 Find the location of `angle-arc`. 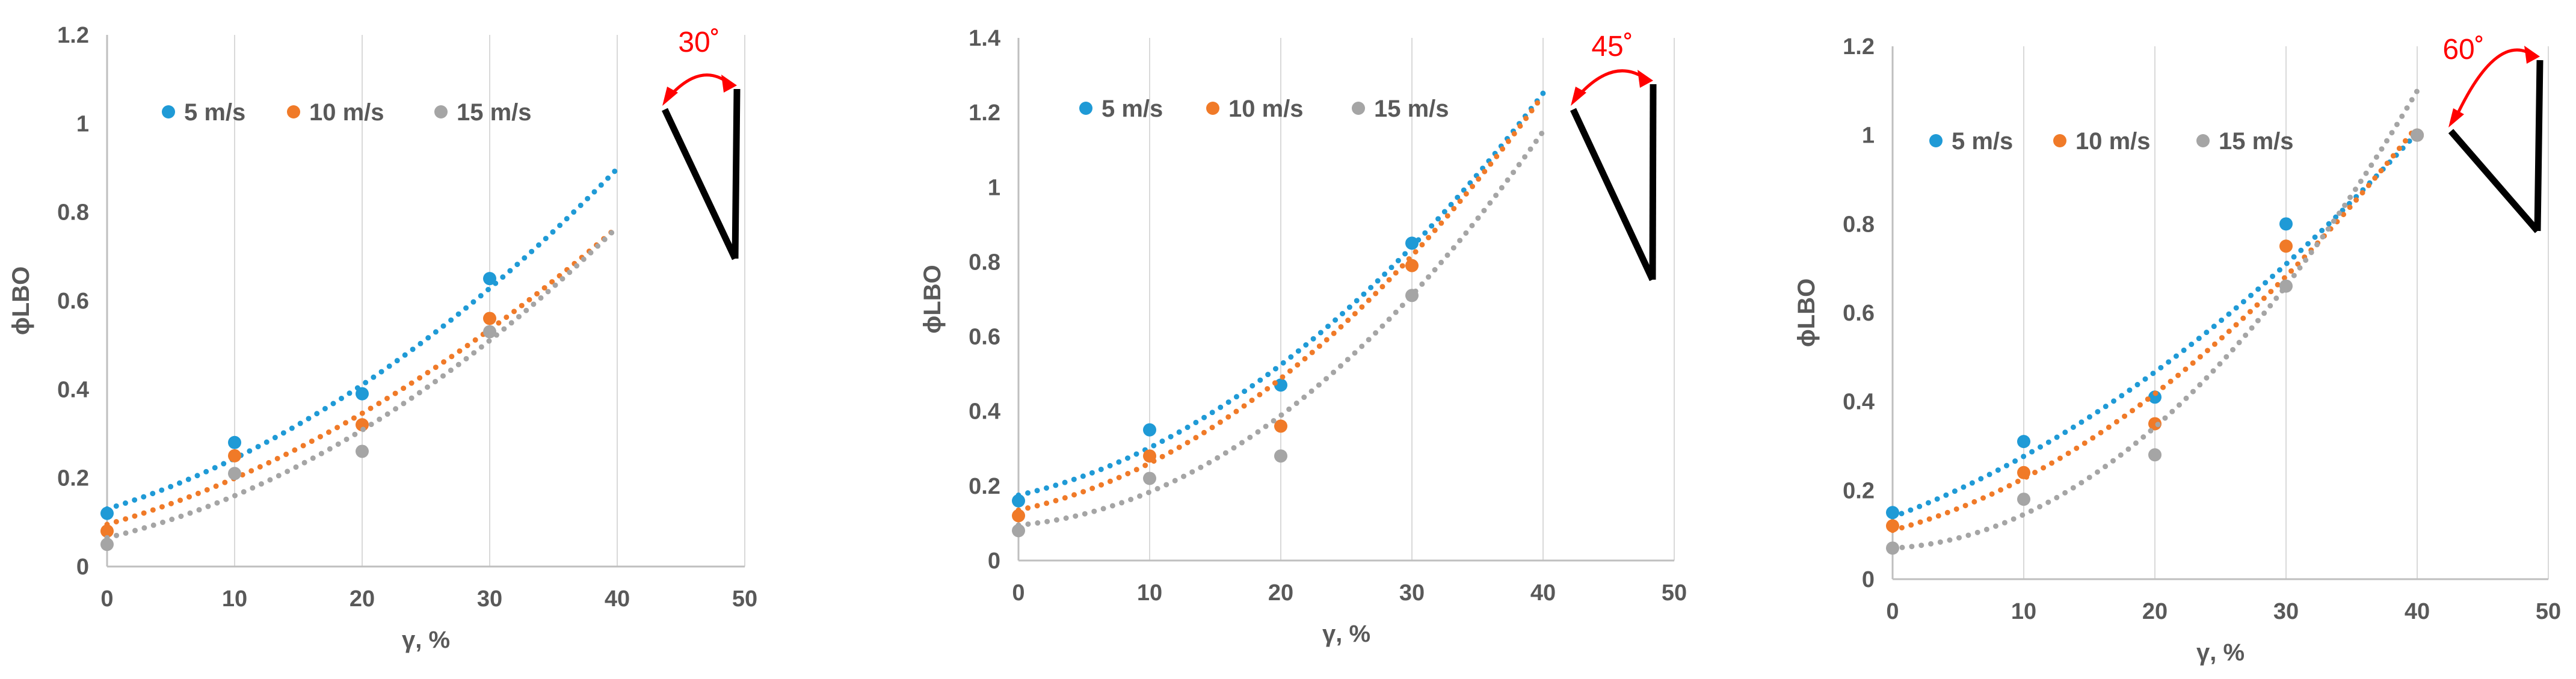

angle-arc is located at coordinates (699, 85).